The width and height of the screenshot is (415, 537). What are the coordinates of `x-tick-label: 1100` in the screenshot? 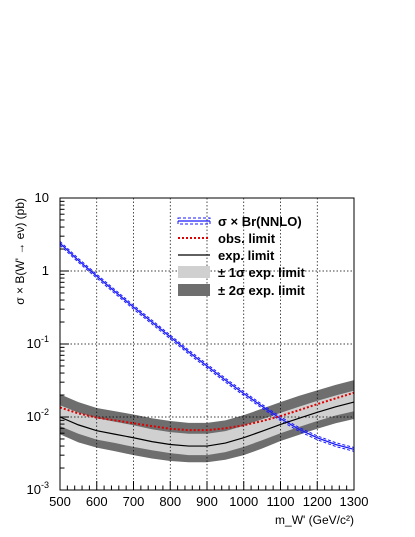 It's located at (281, 501).